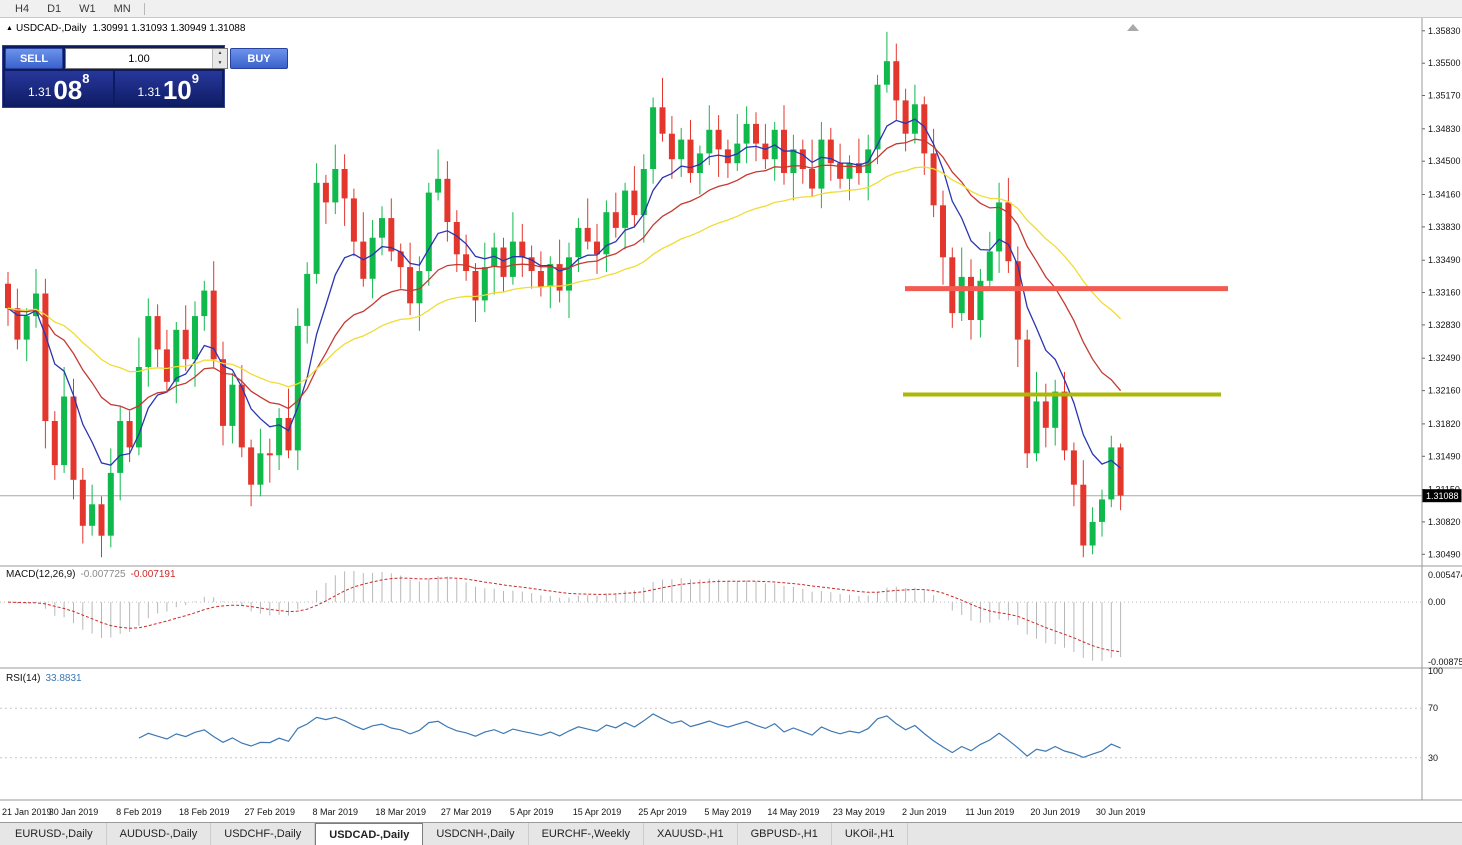 The image size is (1462, 845). Describe the element at coordinates (1435, 714) in the screenshot. I see `rsi-axis: 100 70 30` at that location.